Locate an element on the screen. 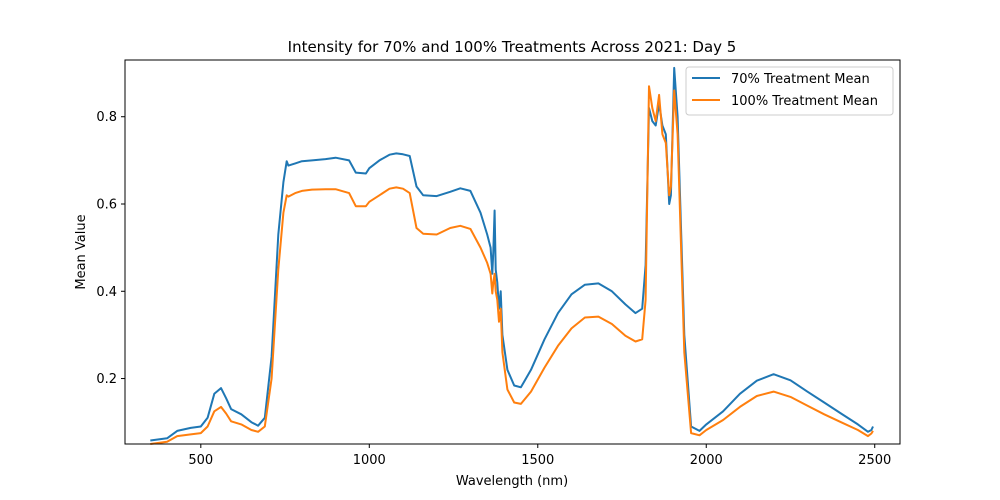 This screenshot has height=500, width=1000. y-axis-label: Mean Value is located at coordinates (81, 251).